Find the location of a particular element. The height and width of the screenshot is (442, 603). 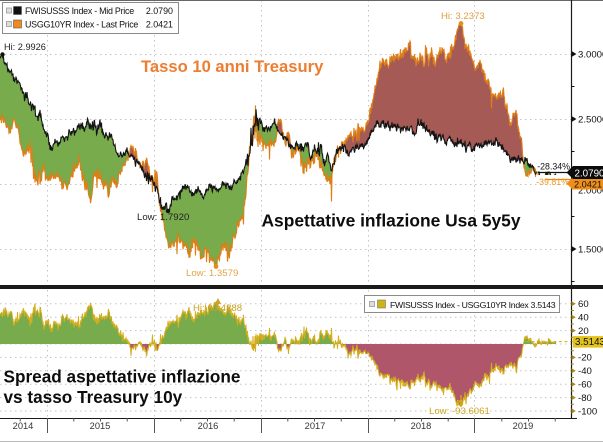

svg-text: 1.5000 is located at coordinates (590, 249).